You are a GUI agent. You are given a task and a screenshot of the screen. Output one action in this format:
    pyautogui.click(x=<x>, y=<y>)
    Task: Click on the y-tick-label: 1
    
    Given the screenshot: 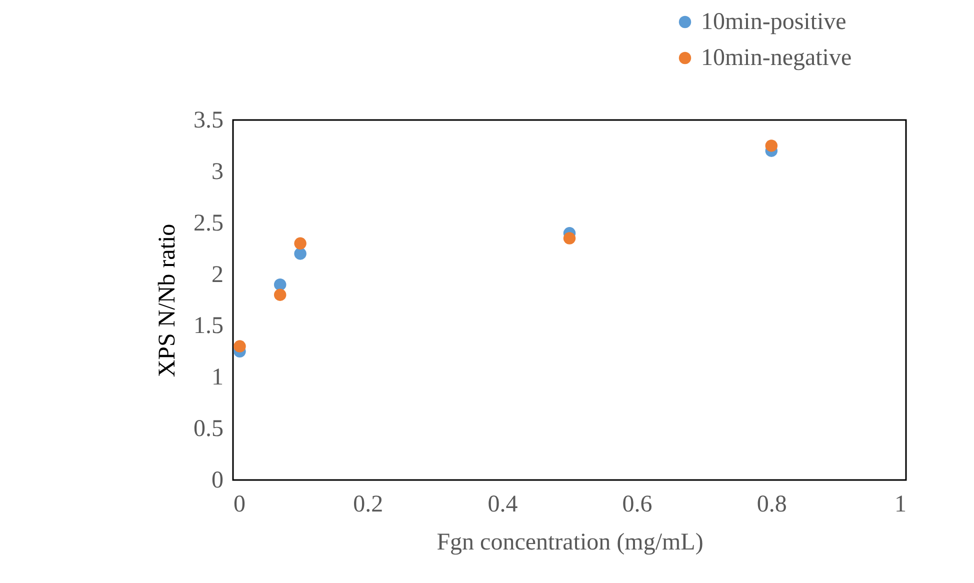 What is the action you would take?
    pyautogui.click(x=218, y=377)
    